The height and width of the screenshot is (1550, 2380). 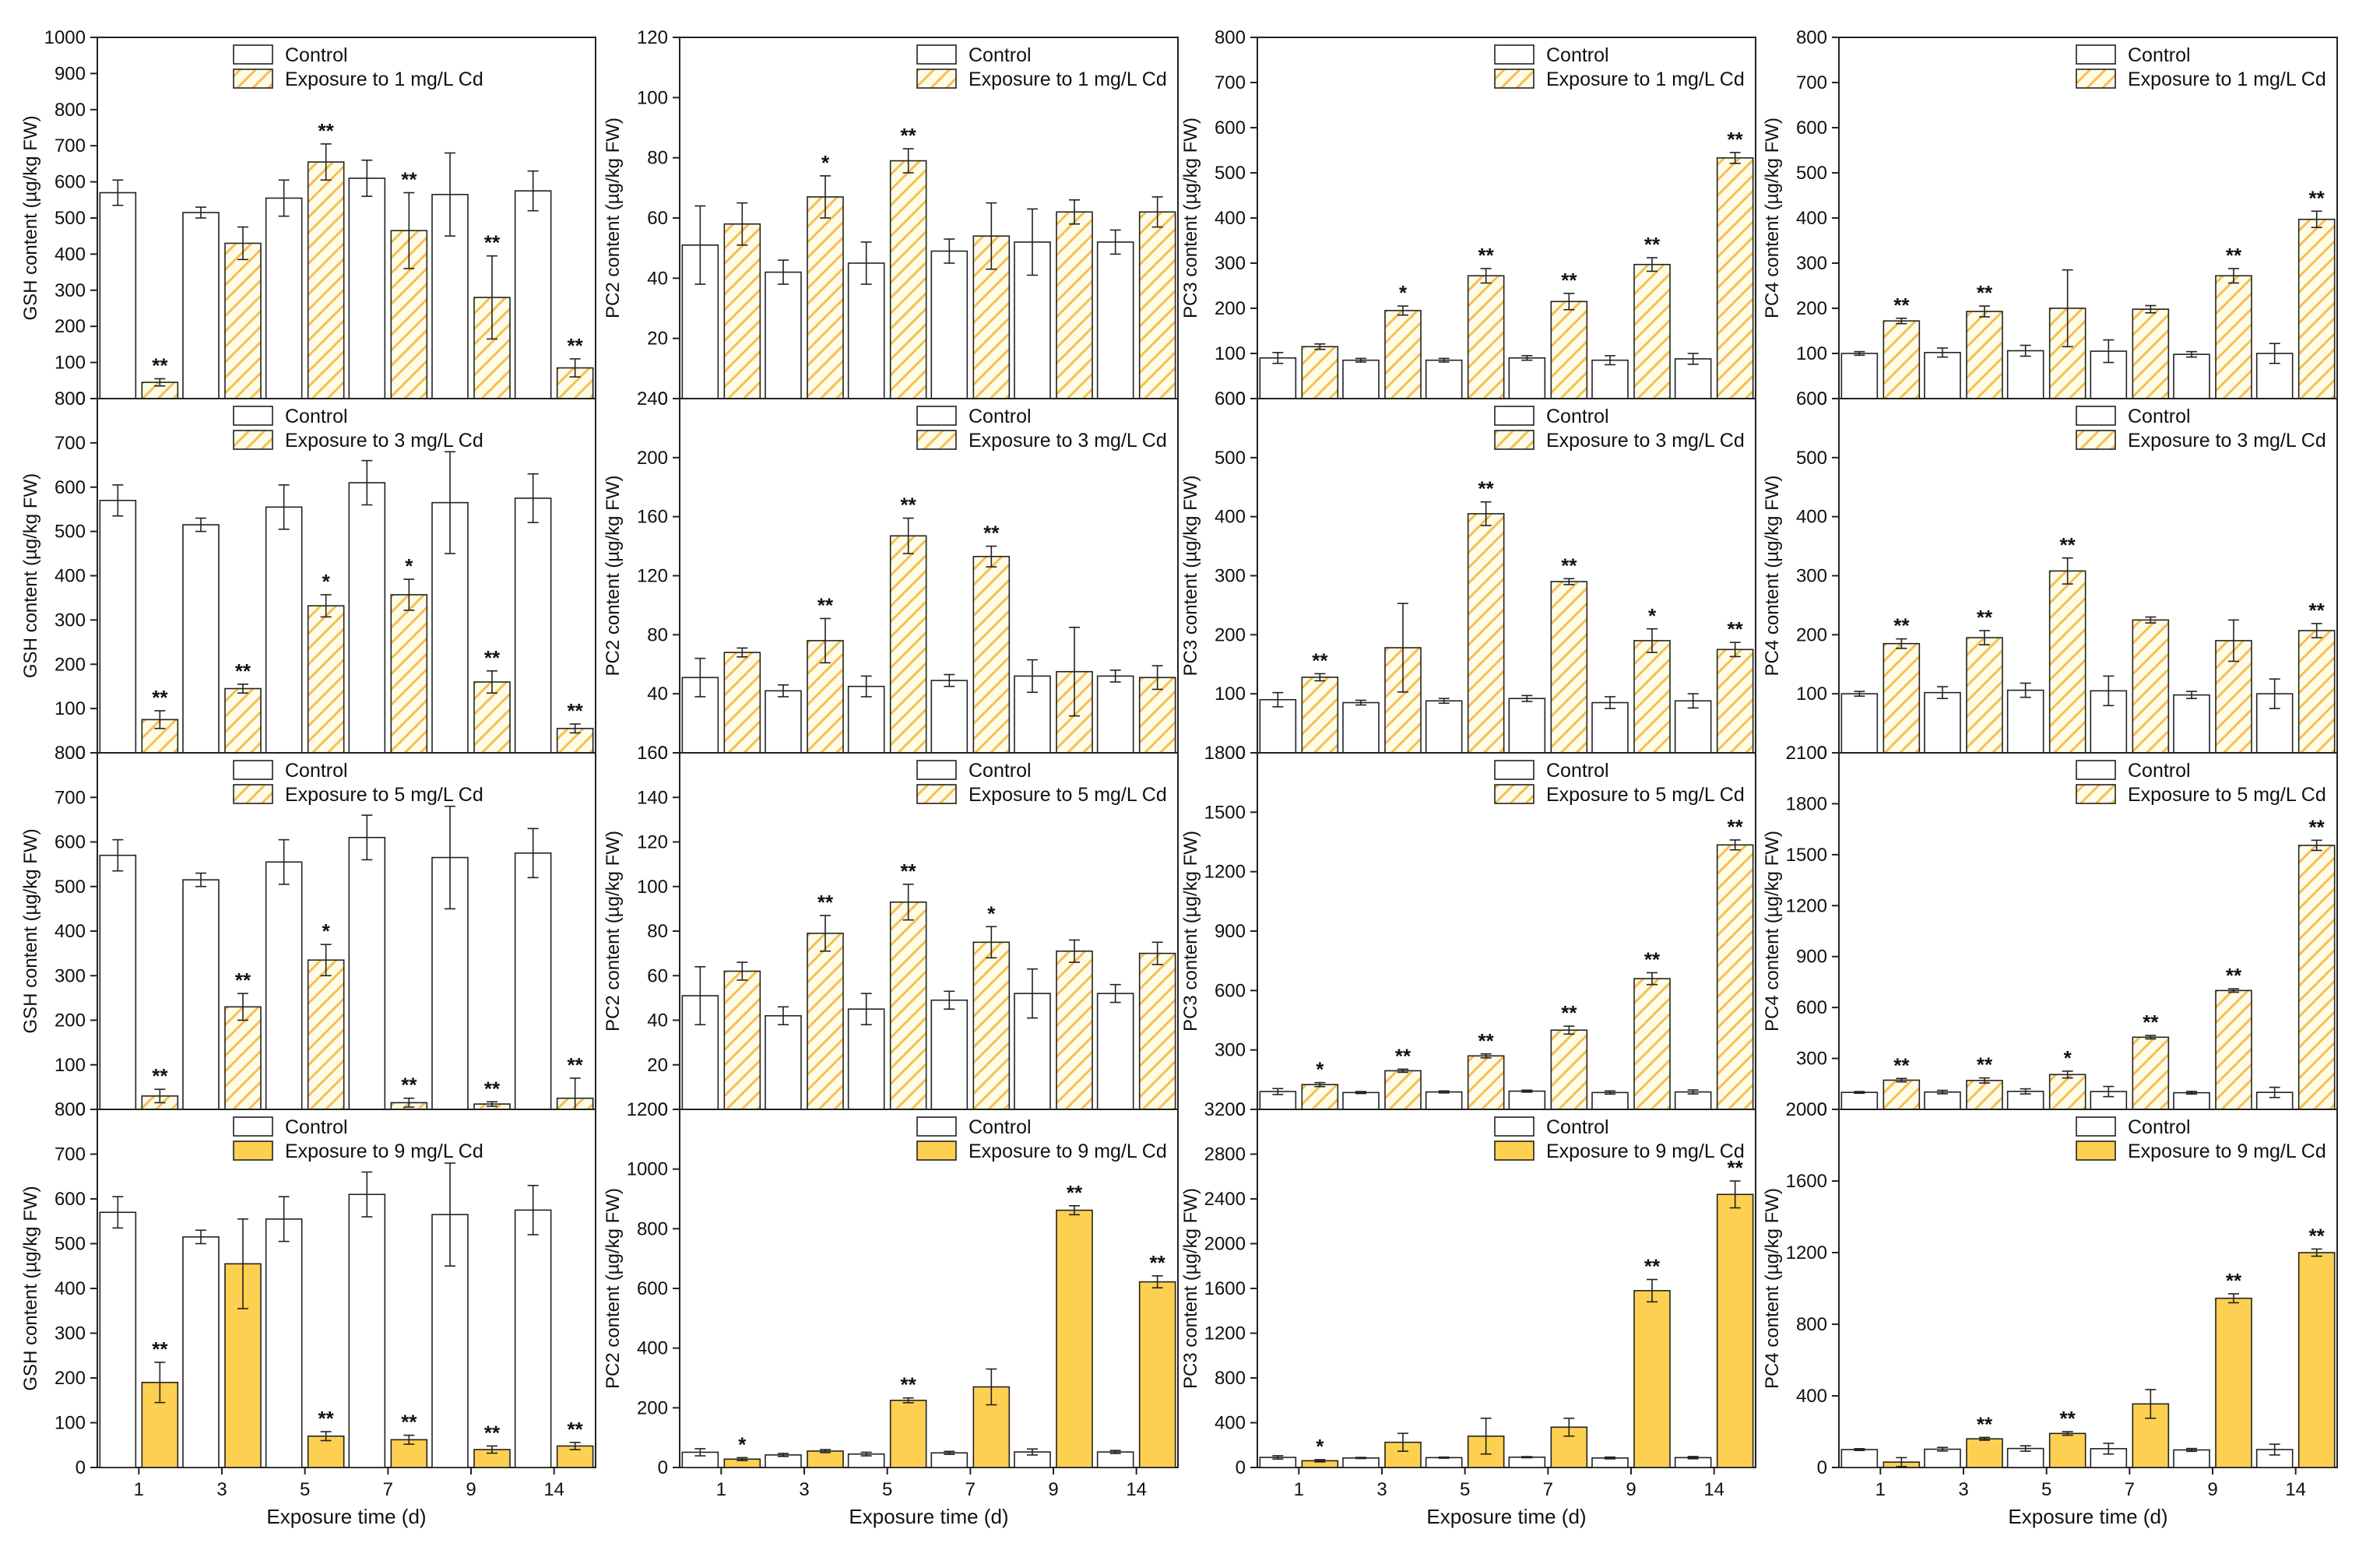 What do you see at coordinates (1381, 1489) in the screenshot?
I see `x-tick-label: 3` at bounding box center [1381, 1489].